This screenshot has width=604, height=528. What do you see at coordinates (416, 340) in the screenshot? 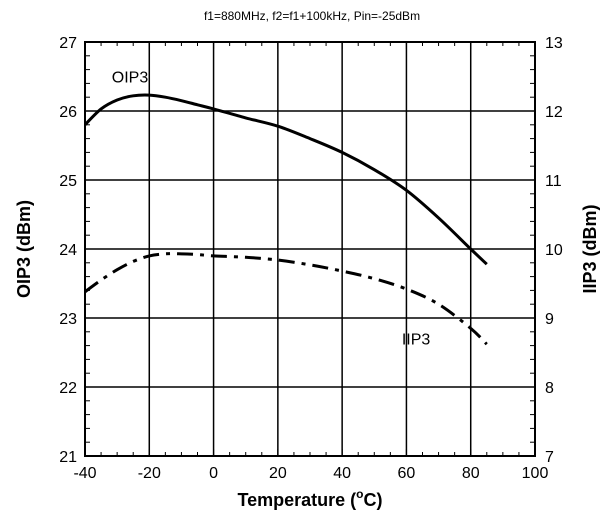
I see `annotation-iip3: IIP3` at bounding box center [416, 340].